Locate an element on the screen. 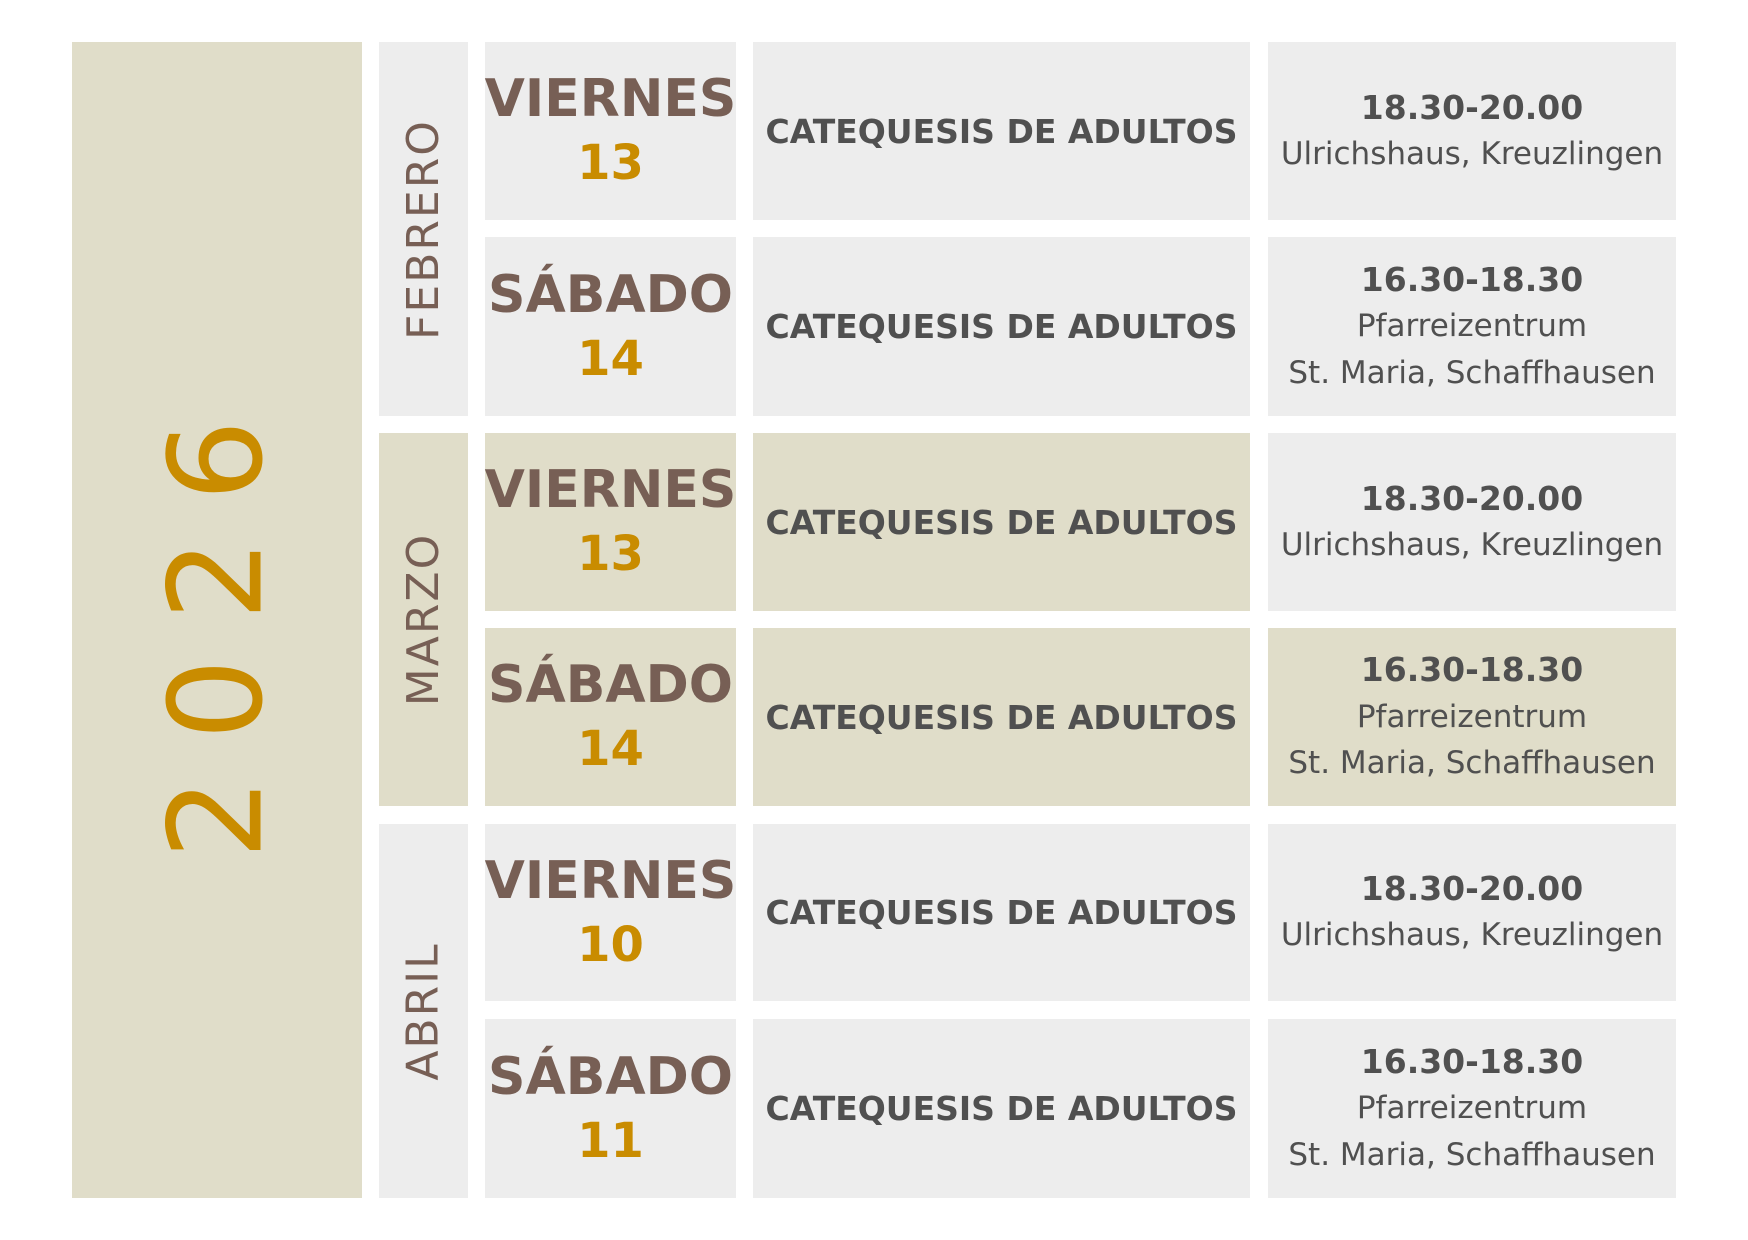 The height and width of the screenshot is (1240, 1748). day-cell: VIERNES 10 is located at coordinates (610, 912).